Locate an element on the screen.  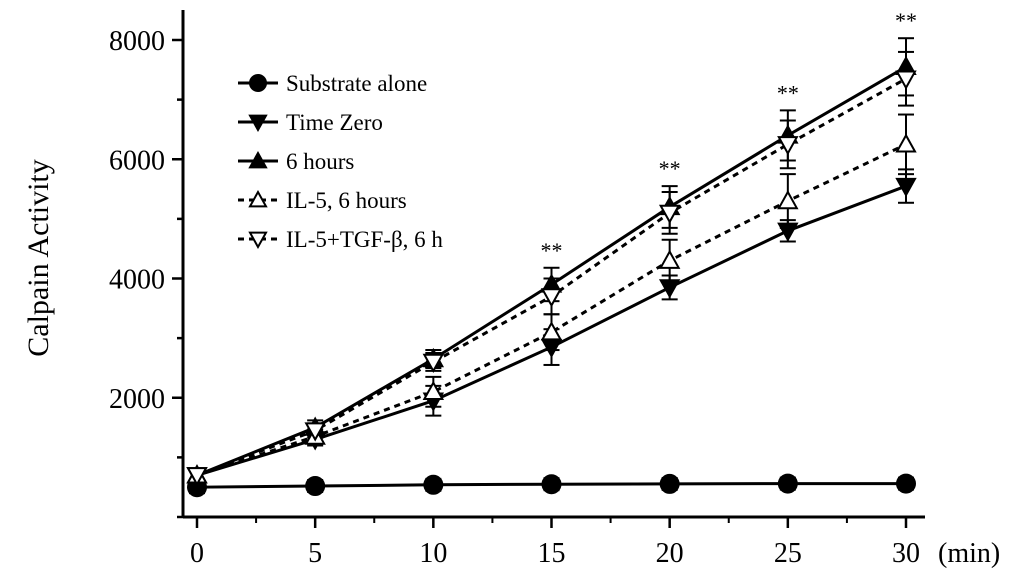
x-axis-unit: (min) is located at coordinates (969, 553).